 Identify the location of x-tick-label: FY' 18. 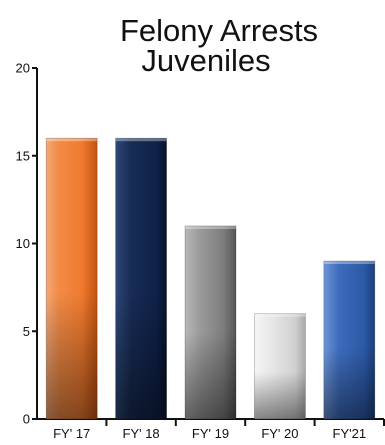
(141, 433).